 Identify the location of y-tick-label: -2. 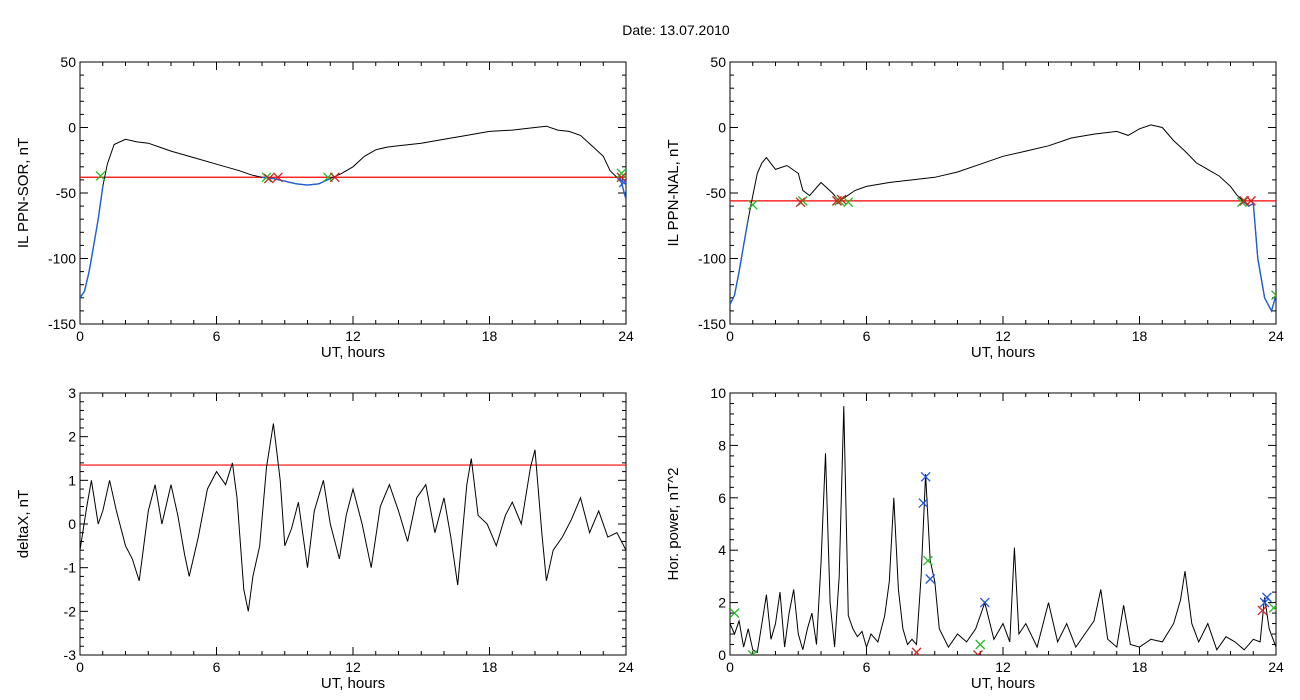
(70, 611).